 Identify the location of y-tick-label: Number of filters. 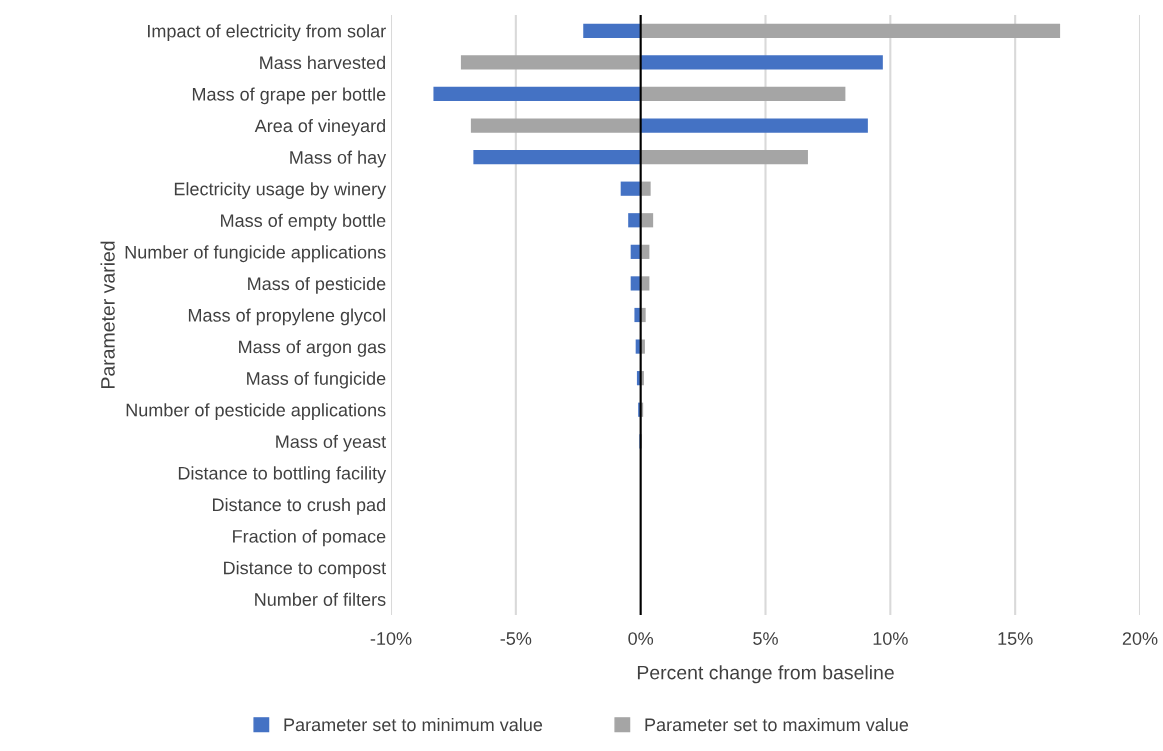
(320, 599).